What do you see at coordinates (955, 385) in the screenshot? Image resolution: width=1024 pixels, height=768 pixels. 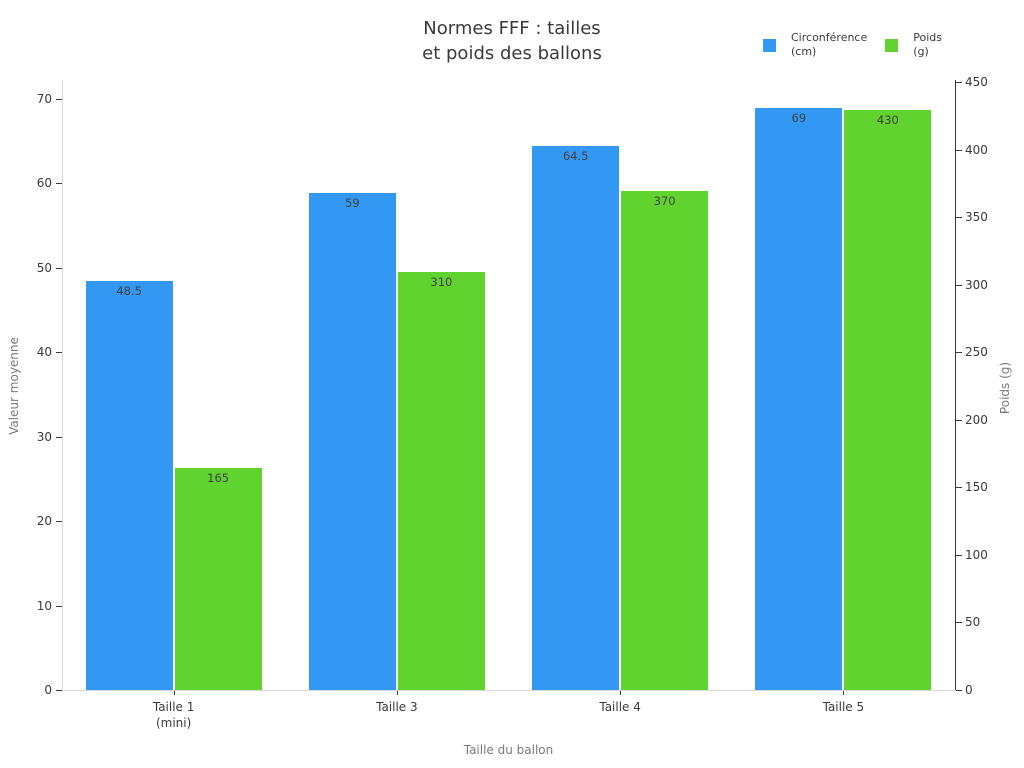 I see `right-spine` at bounding box center [955, 385].